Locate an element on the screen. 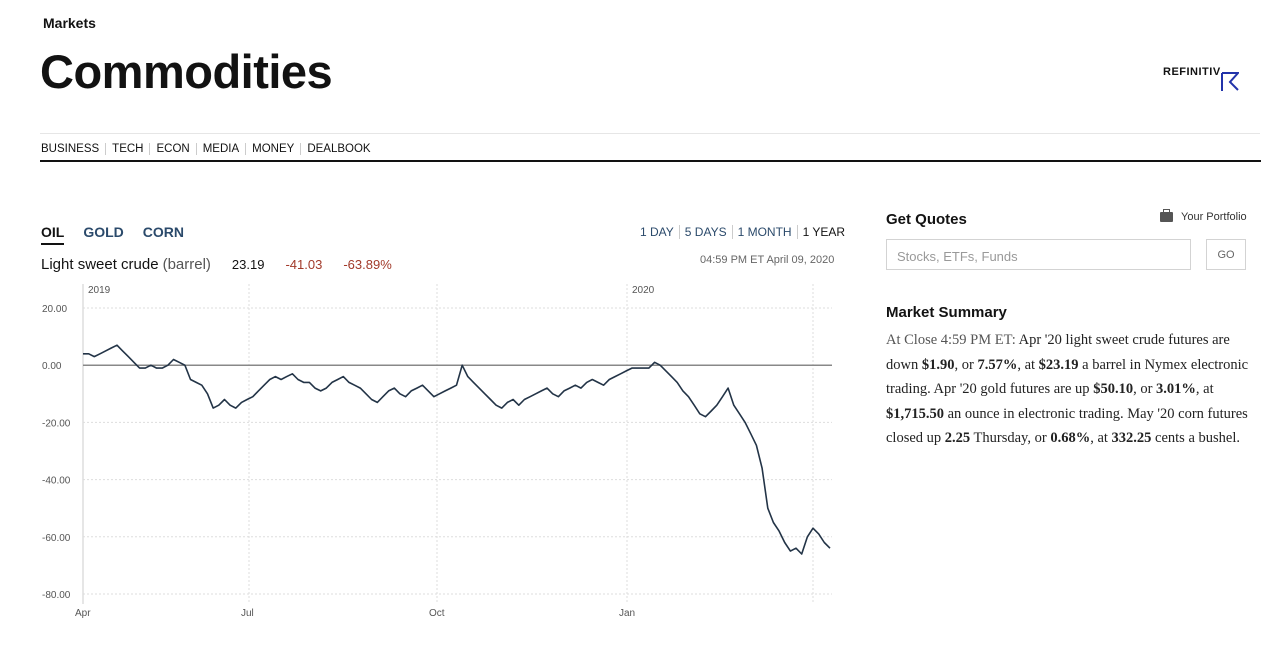 This screenshot has height=648, width=1280. y-tick-label: -40.00 is located at coordinates (56, 481).